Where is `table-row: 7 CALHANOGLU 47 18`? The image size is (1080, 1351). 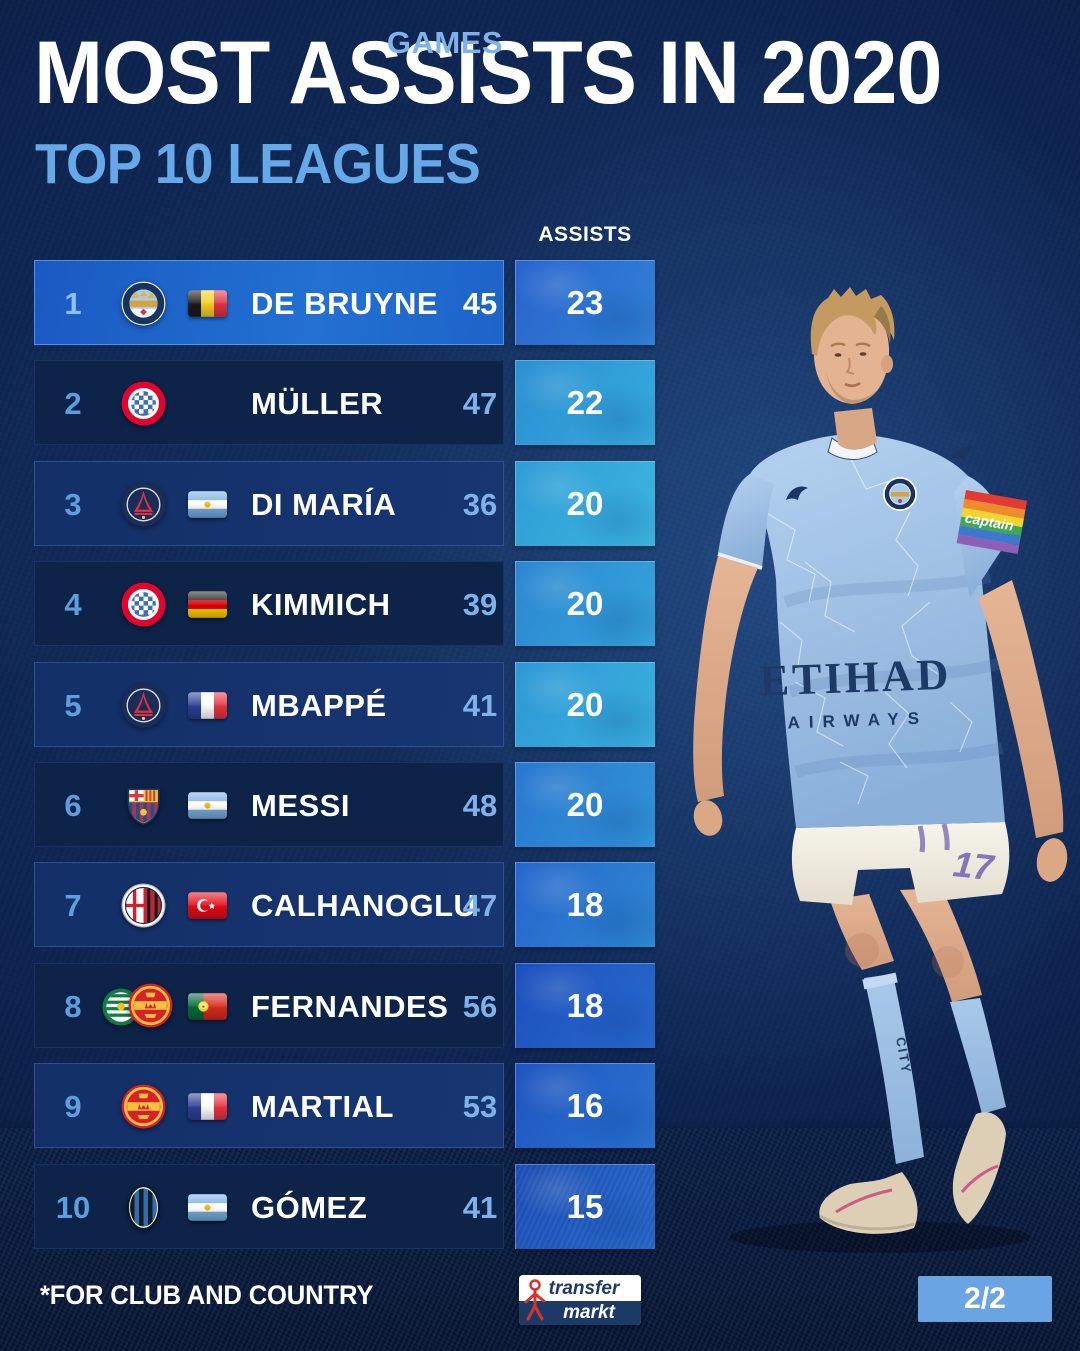
table-row: 7 CALHANOGLU 47 18 is located at coordinates (344, 905).